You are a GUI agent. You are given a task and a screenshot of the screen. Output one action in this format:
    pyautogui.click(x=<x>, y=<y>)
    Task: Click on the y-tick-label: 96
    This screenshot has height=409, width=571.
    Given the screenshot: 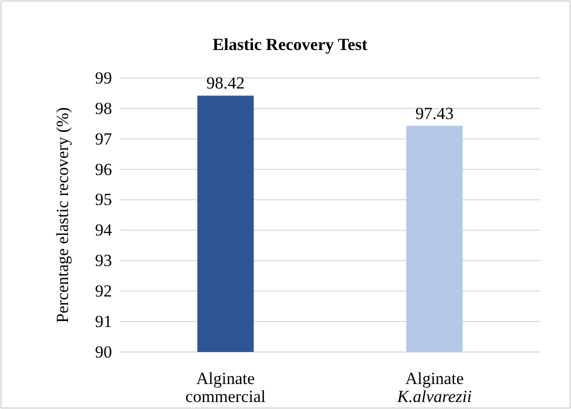 What is the action you would take?
    pyautogui.click(x=103, y=169)
    